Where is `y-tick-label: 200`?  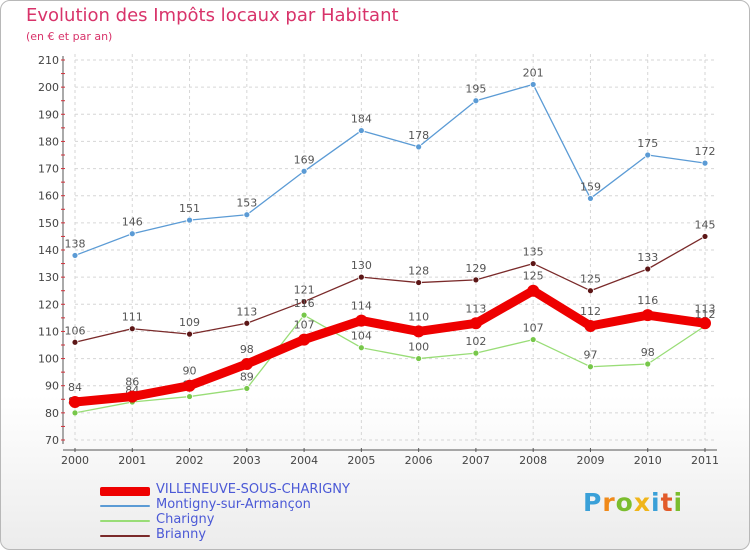
y-tick-label: 200 is located at coordinates (48, 87).